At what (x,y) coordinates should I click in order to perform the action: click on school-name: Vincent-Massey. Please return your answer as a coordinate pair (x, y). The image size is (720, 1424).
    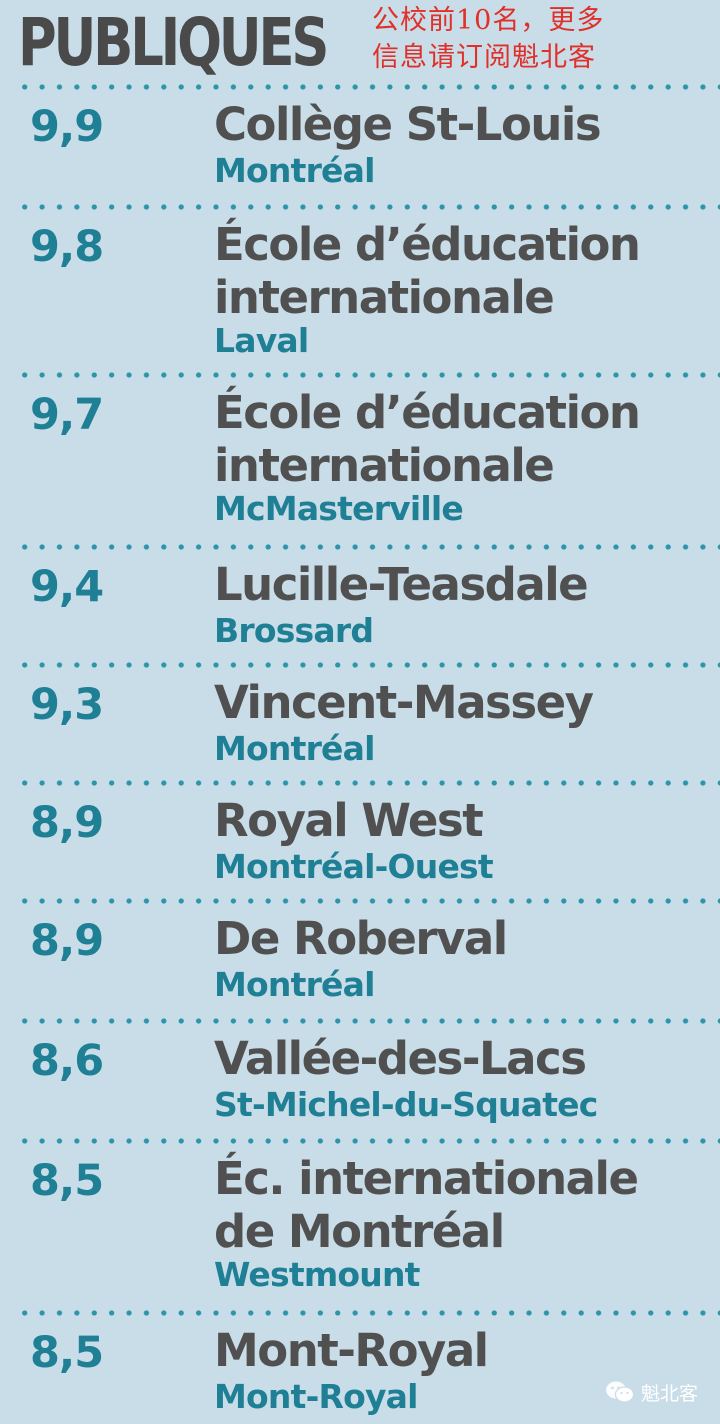
    Looking at the image, I should click on (404, 702).